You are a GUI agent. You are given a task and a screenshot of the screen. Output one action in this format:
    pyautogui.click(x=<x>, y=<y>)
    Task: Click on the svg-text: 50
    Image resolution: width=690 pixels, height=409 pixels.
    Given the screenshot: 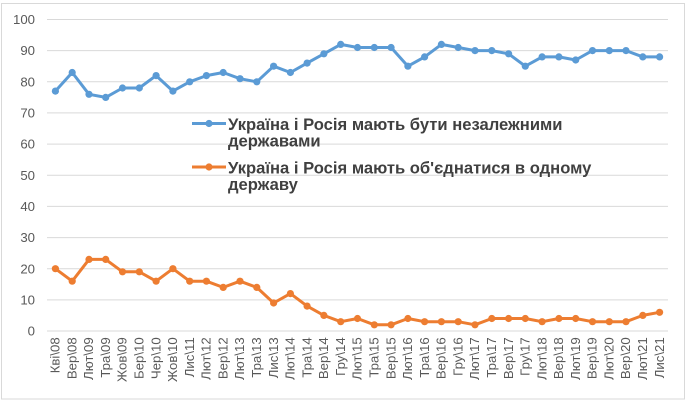 What is the action you would take?
    pyautogui.click(x=27, y=175)
    